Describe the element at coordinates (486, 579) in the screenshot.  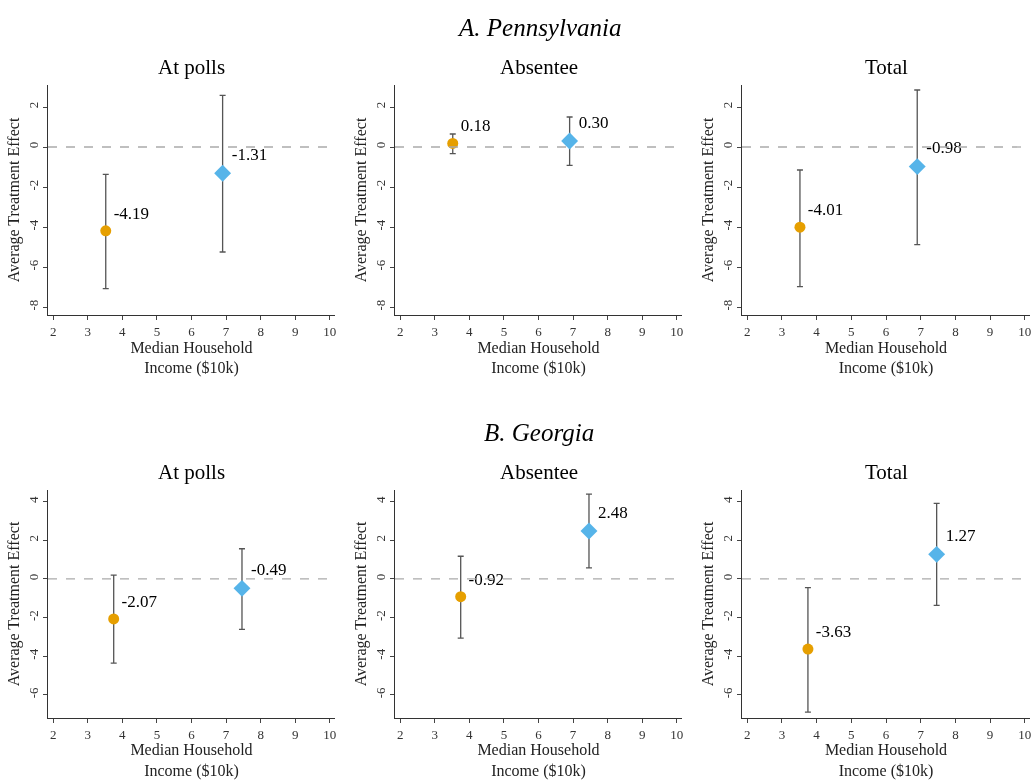
I see `data-label: -0.92` at that location.